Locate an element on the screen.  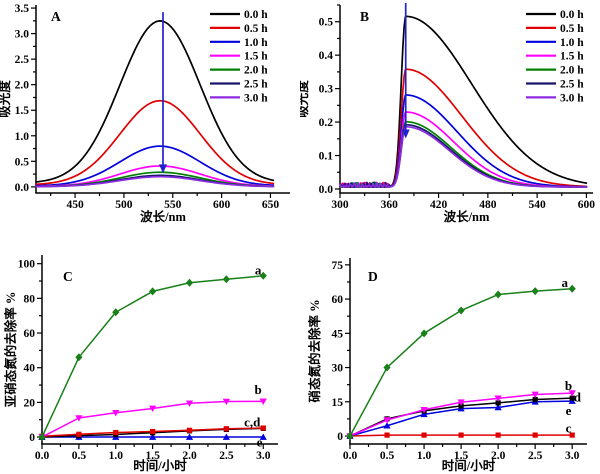
legend-item: 2.0 h is located at coordinates (555, 71).